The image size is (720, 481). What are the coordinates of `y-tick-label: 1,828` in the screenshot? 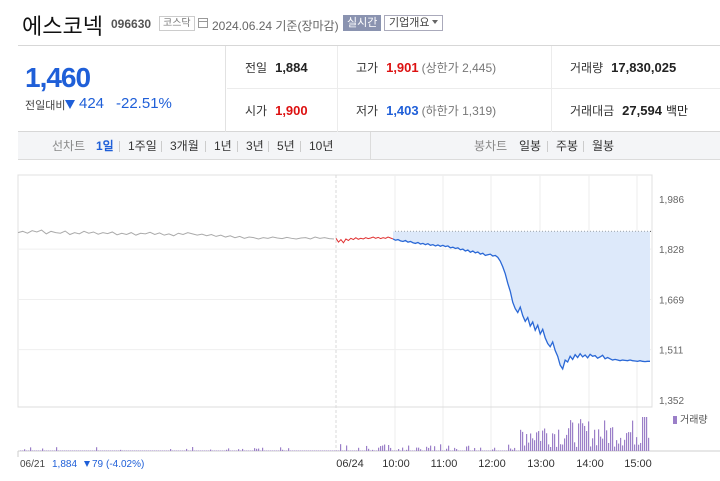 It's located at (671, 250).